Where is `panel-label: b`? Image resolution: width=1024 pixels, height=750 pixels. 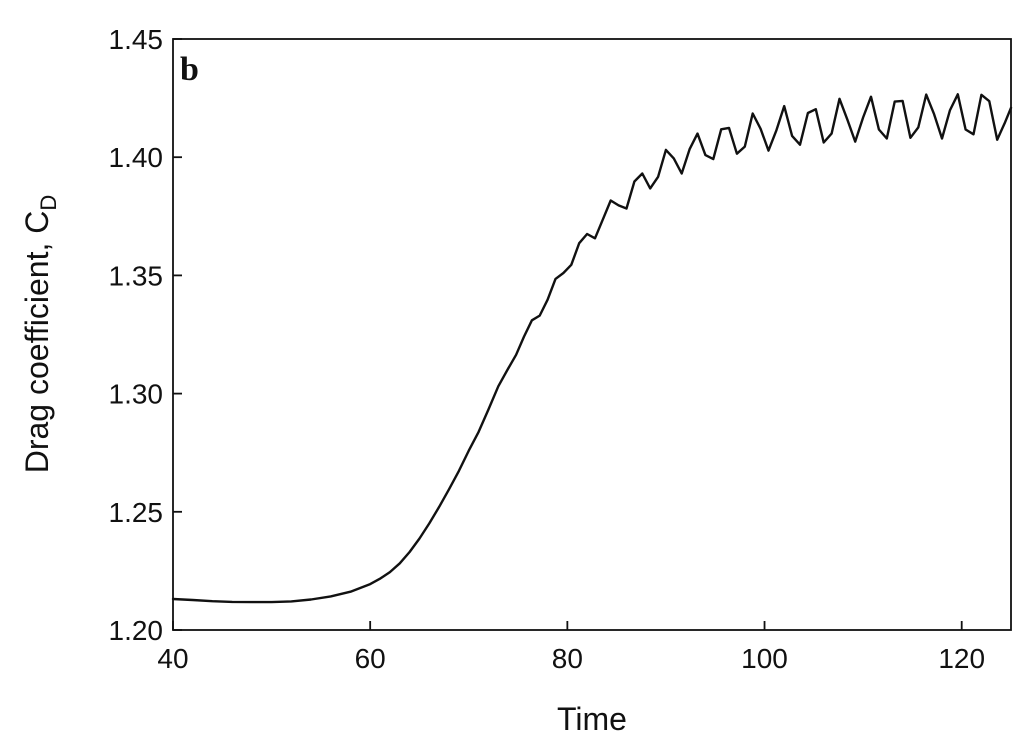
panel-label: b is located at coordinates (189, 69).